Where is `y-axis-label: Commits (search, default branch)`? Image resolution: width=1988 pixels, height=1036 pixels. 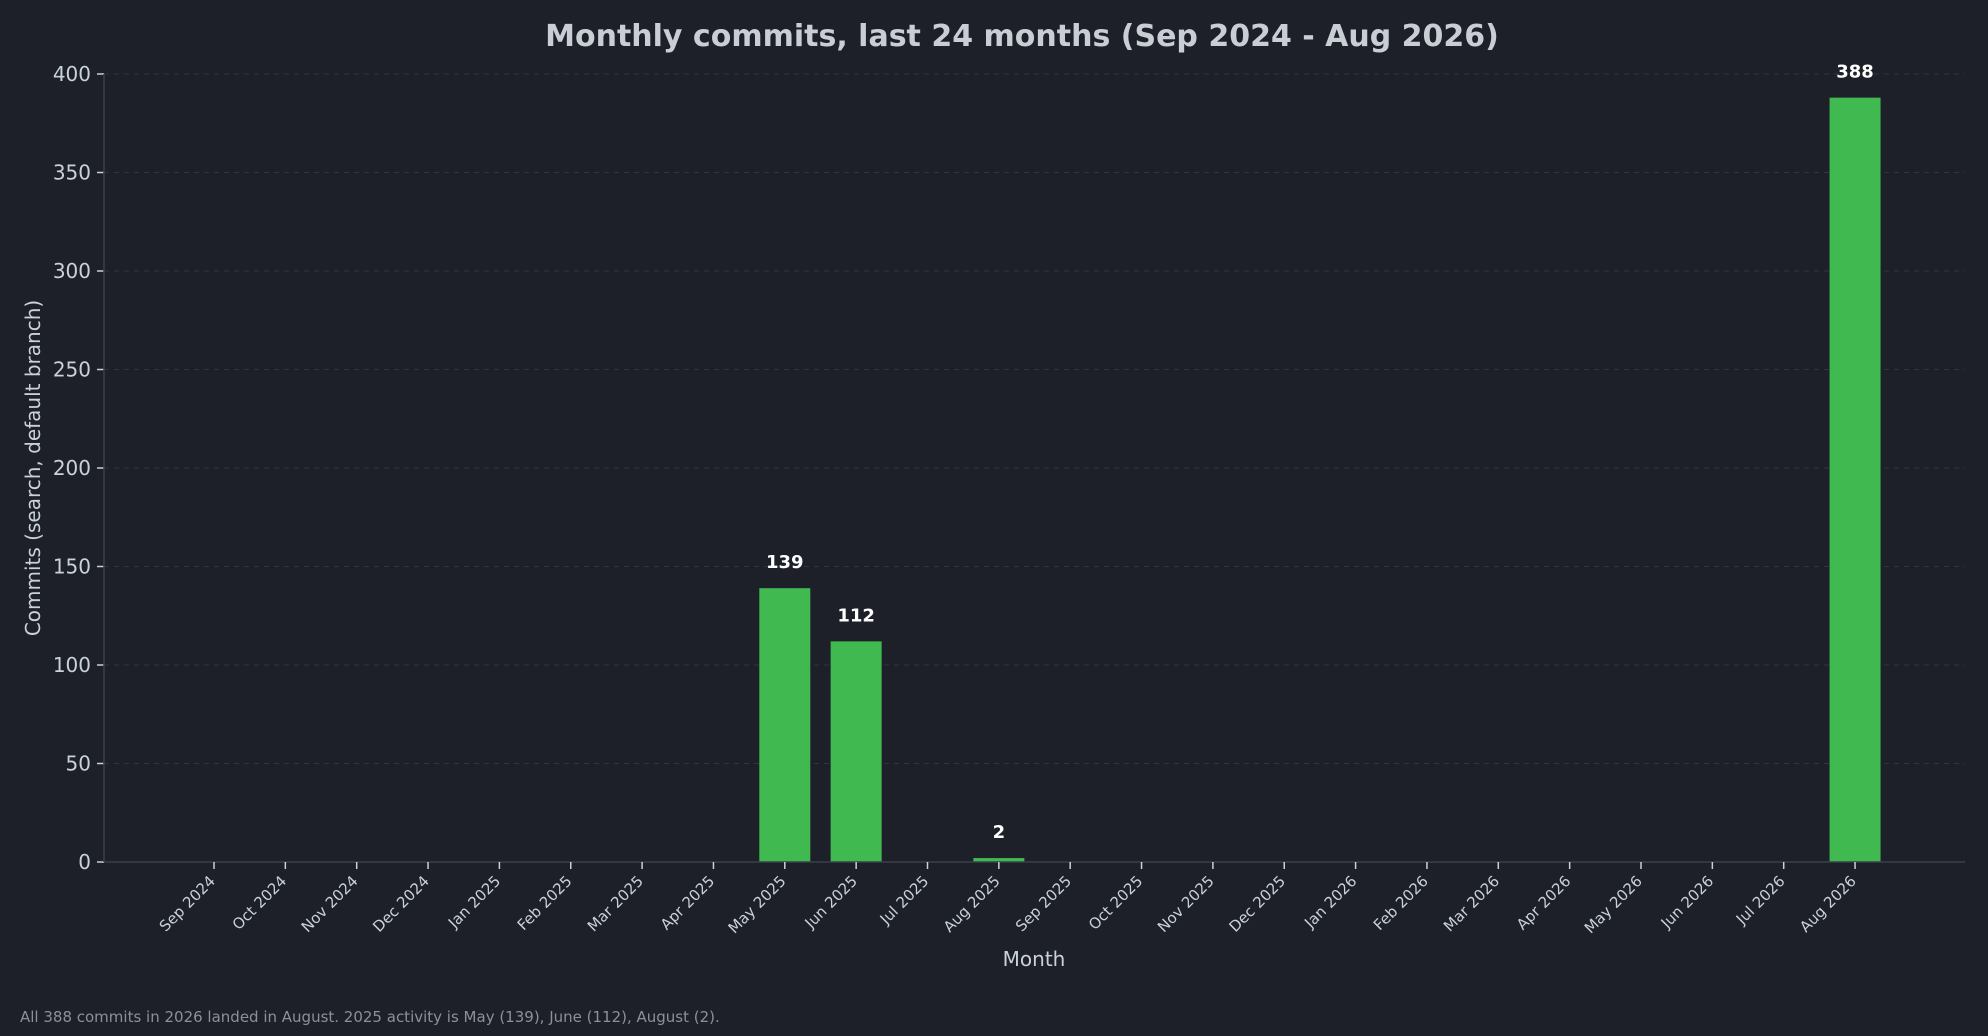
y-axis-label: Commits (search, default branch) is located at coordinates (33, 468).